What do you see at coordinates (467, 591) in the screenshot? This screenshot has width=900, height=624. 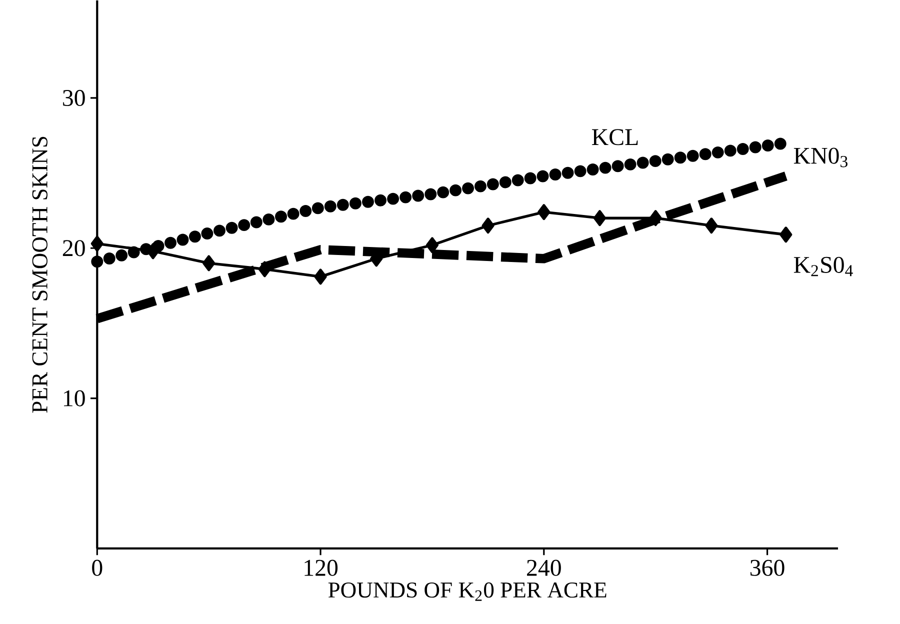 I see `x-axis-title: POUNDS OF K$_{2}$0 PER ACRE` at bounding box center [467, 591].